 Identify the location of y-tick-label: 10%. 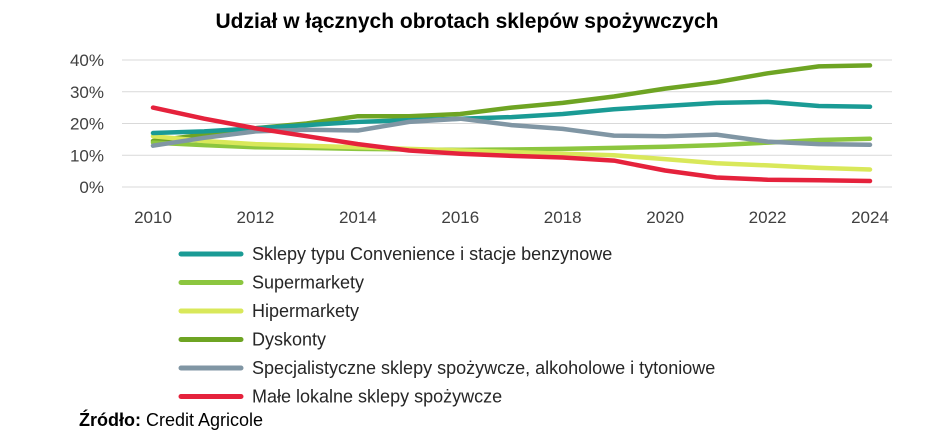
(87, 155).